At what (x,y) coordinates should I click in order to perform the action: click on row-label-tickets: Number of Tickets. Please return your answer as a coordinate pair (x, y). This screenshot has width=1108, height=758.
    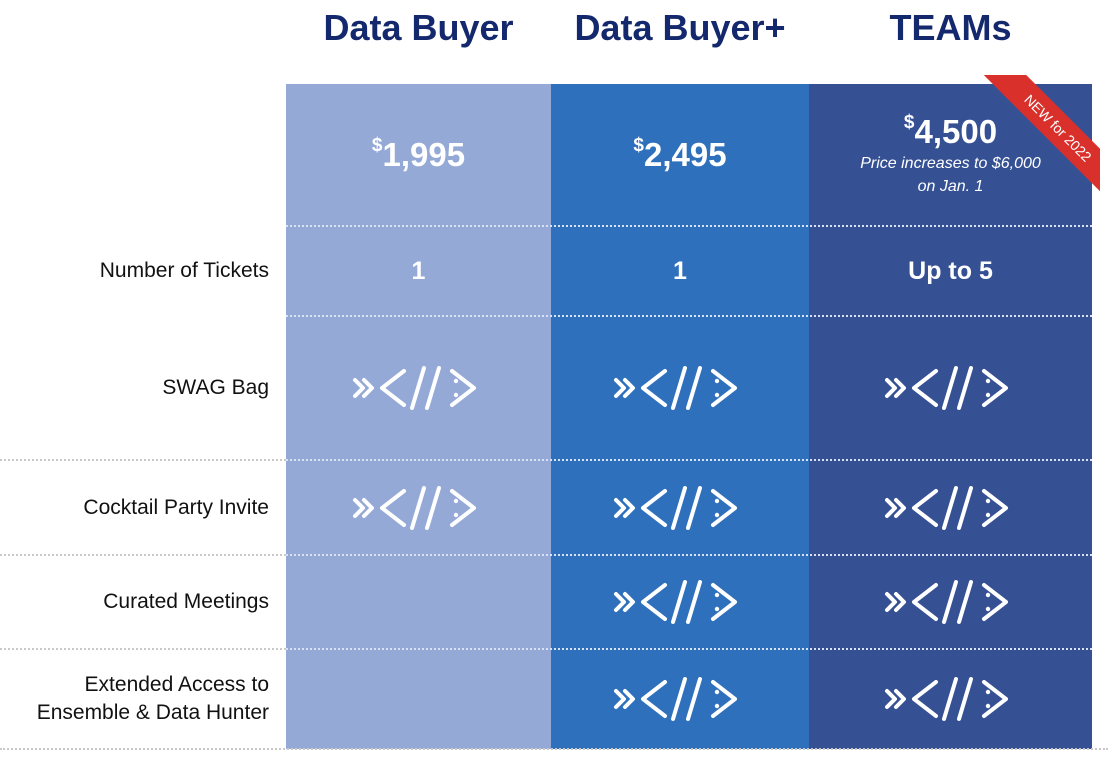
    Looking at the image, I should click on (184, 270).